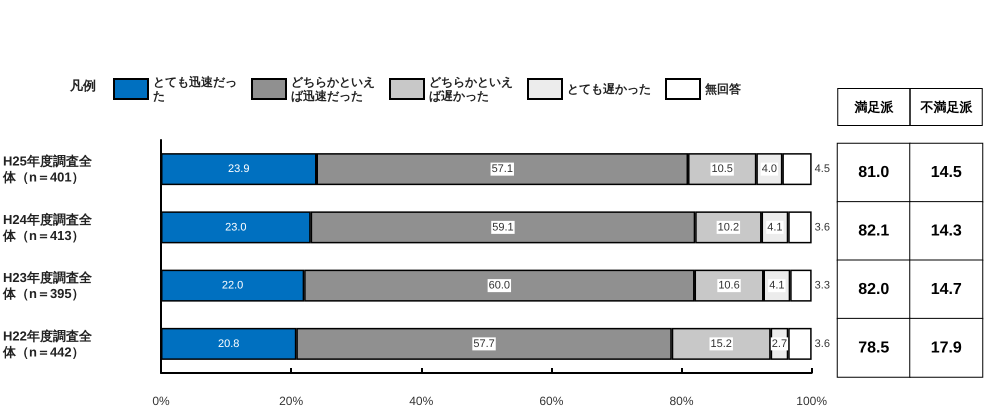 This screenshot has width=985, height=419. I want to click on data-label: 23.9, so click(239, 169).